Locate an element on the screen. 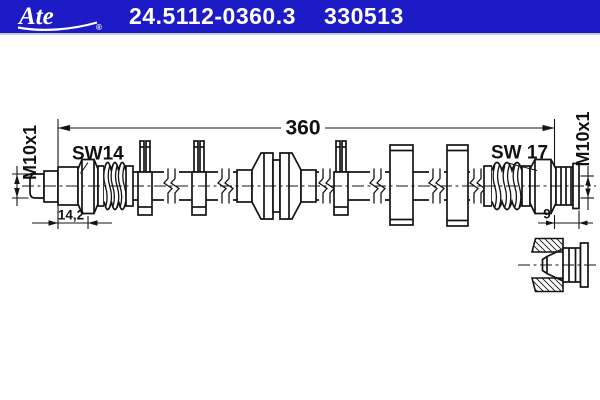 This screenshot has height=400, width=600. grommet-bracket-a is located at coordinates (401, 185).